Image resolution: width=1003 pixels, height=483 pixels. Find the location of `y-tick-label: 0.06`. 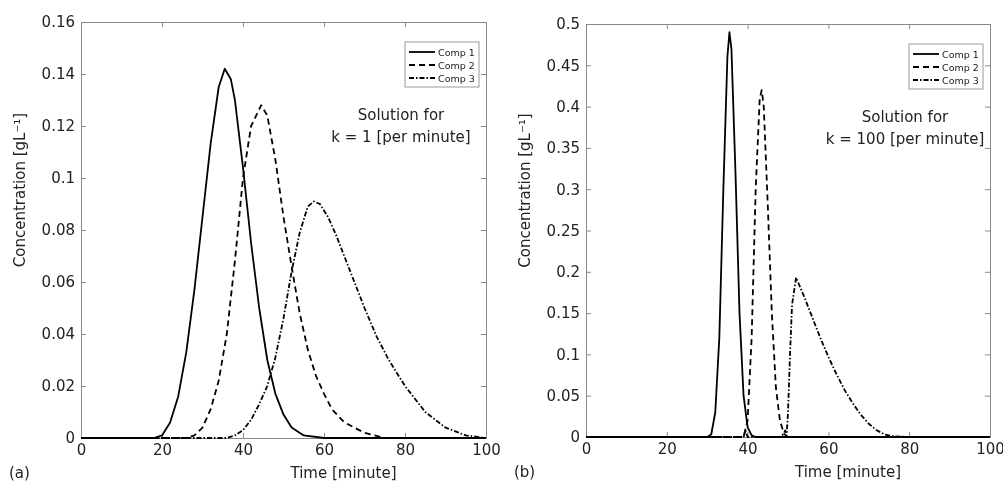

y-tick-label: 0.06 is located at coordinates (58, 282).